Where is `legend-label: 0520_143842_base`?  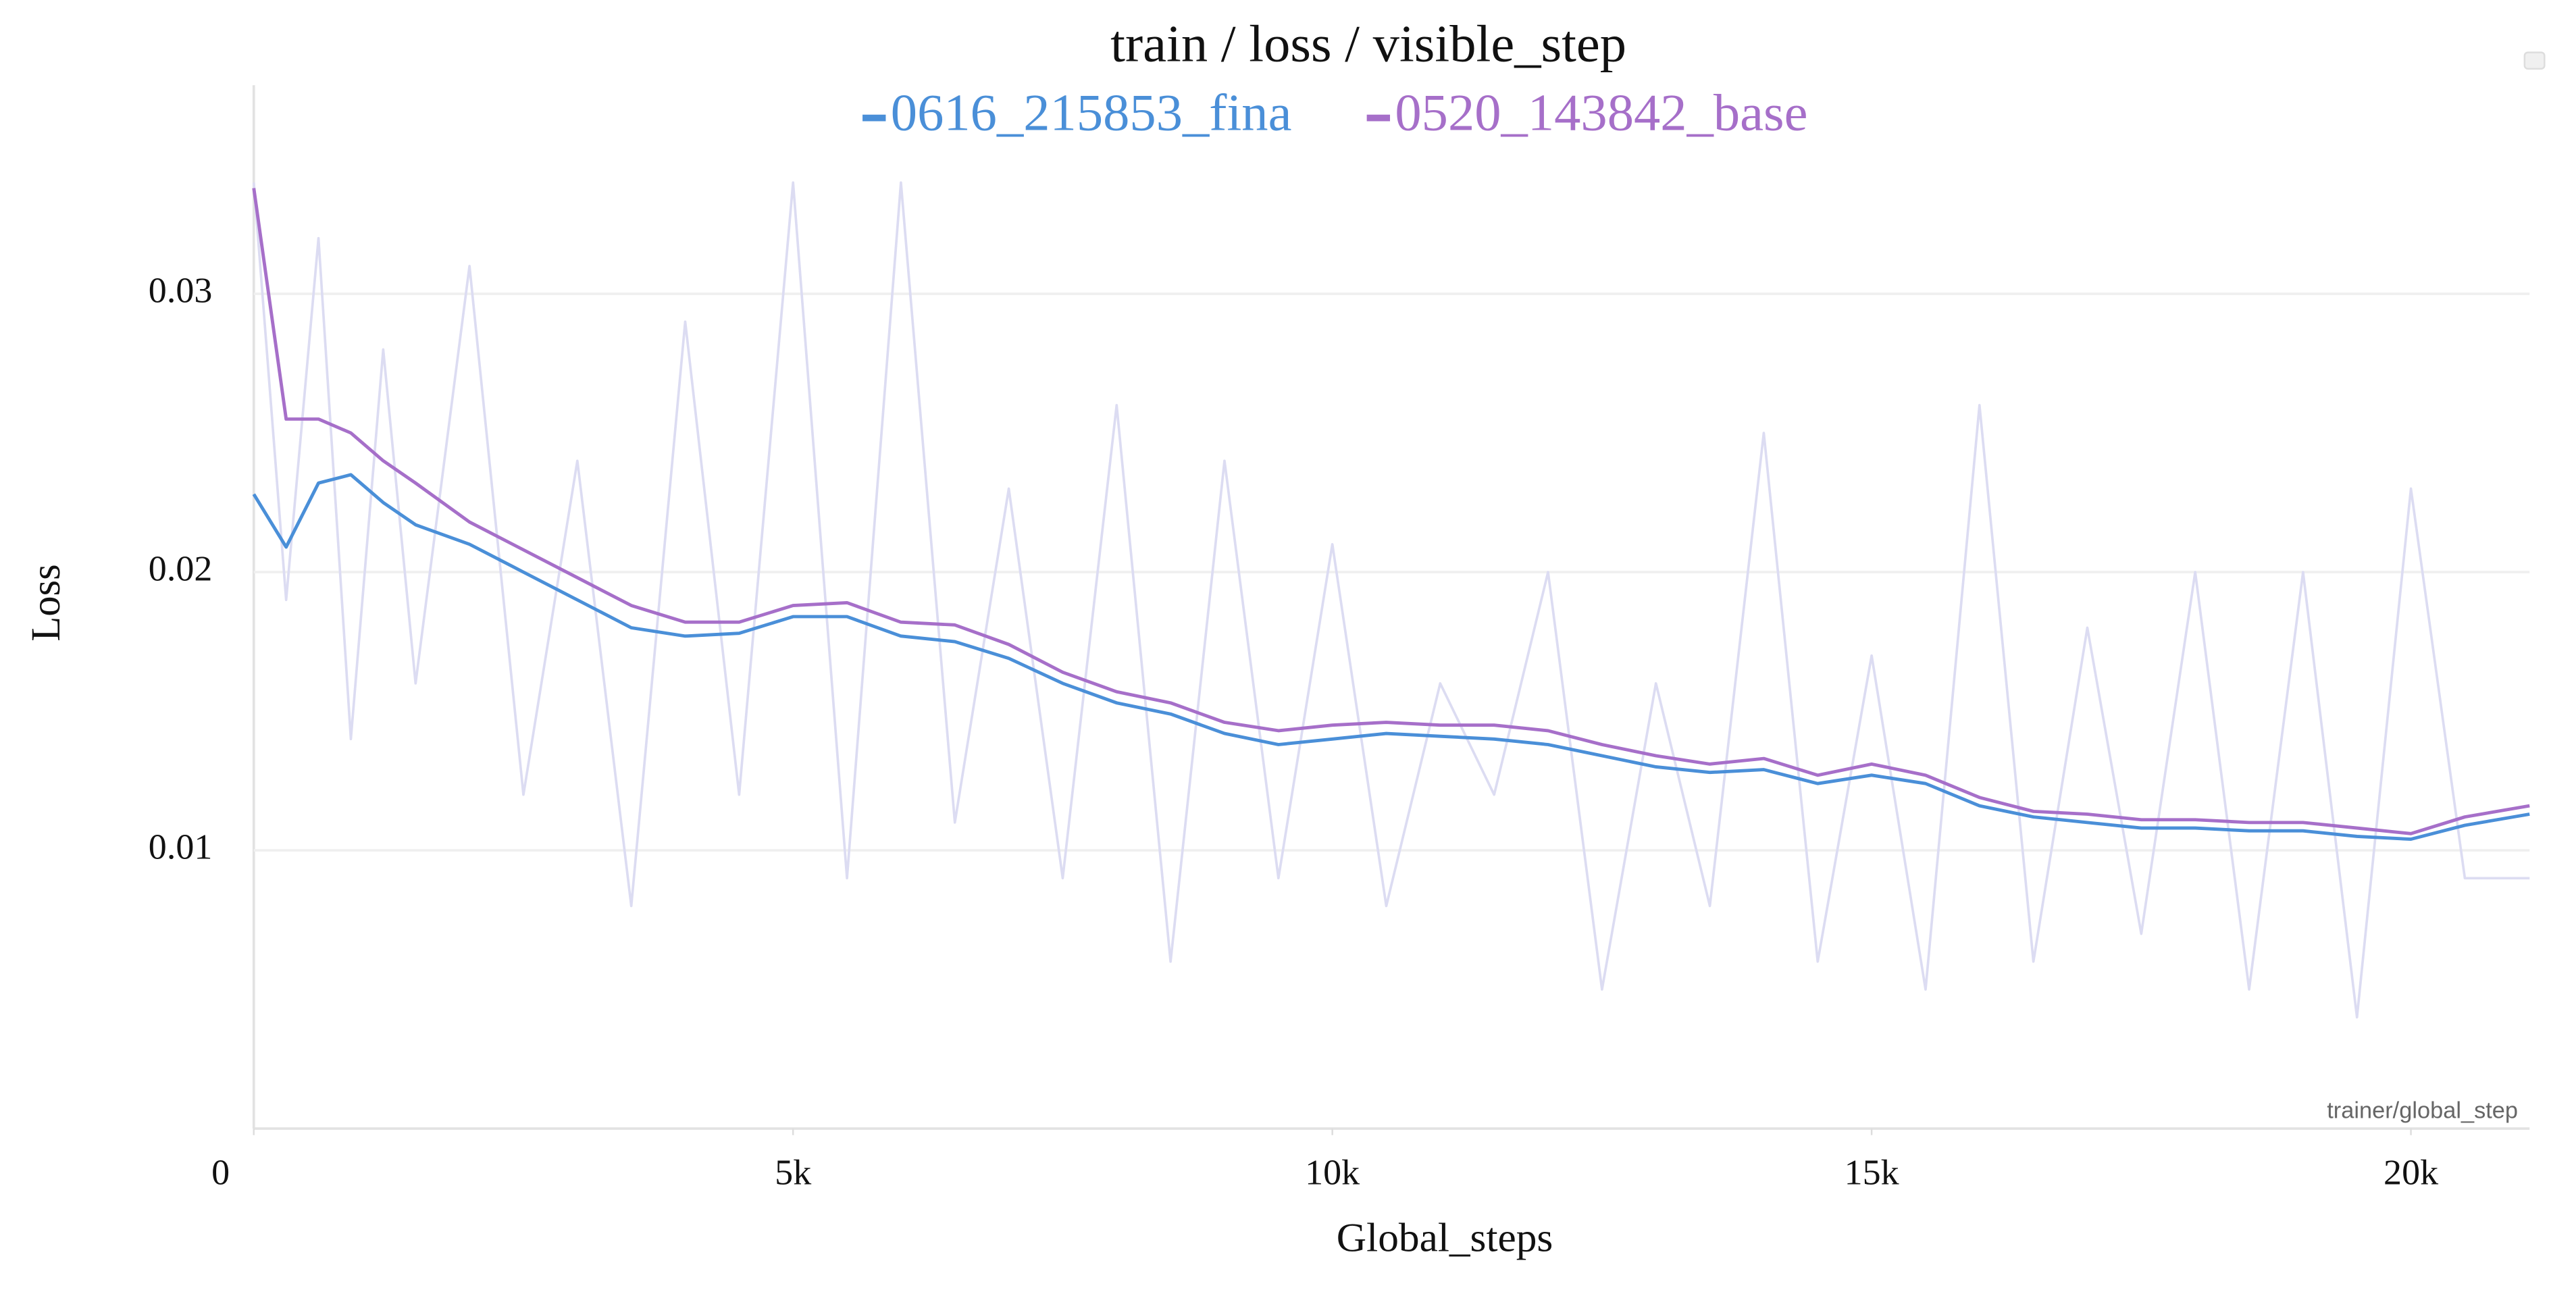
legend-label: 0520_143842_base is located at coordinates (1601, 112).